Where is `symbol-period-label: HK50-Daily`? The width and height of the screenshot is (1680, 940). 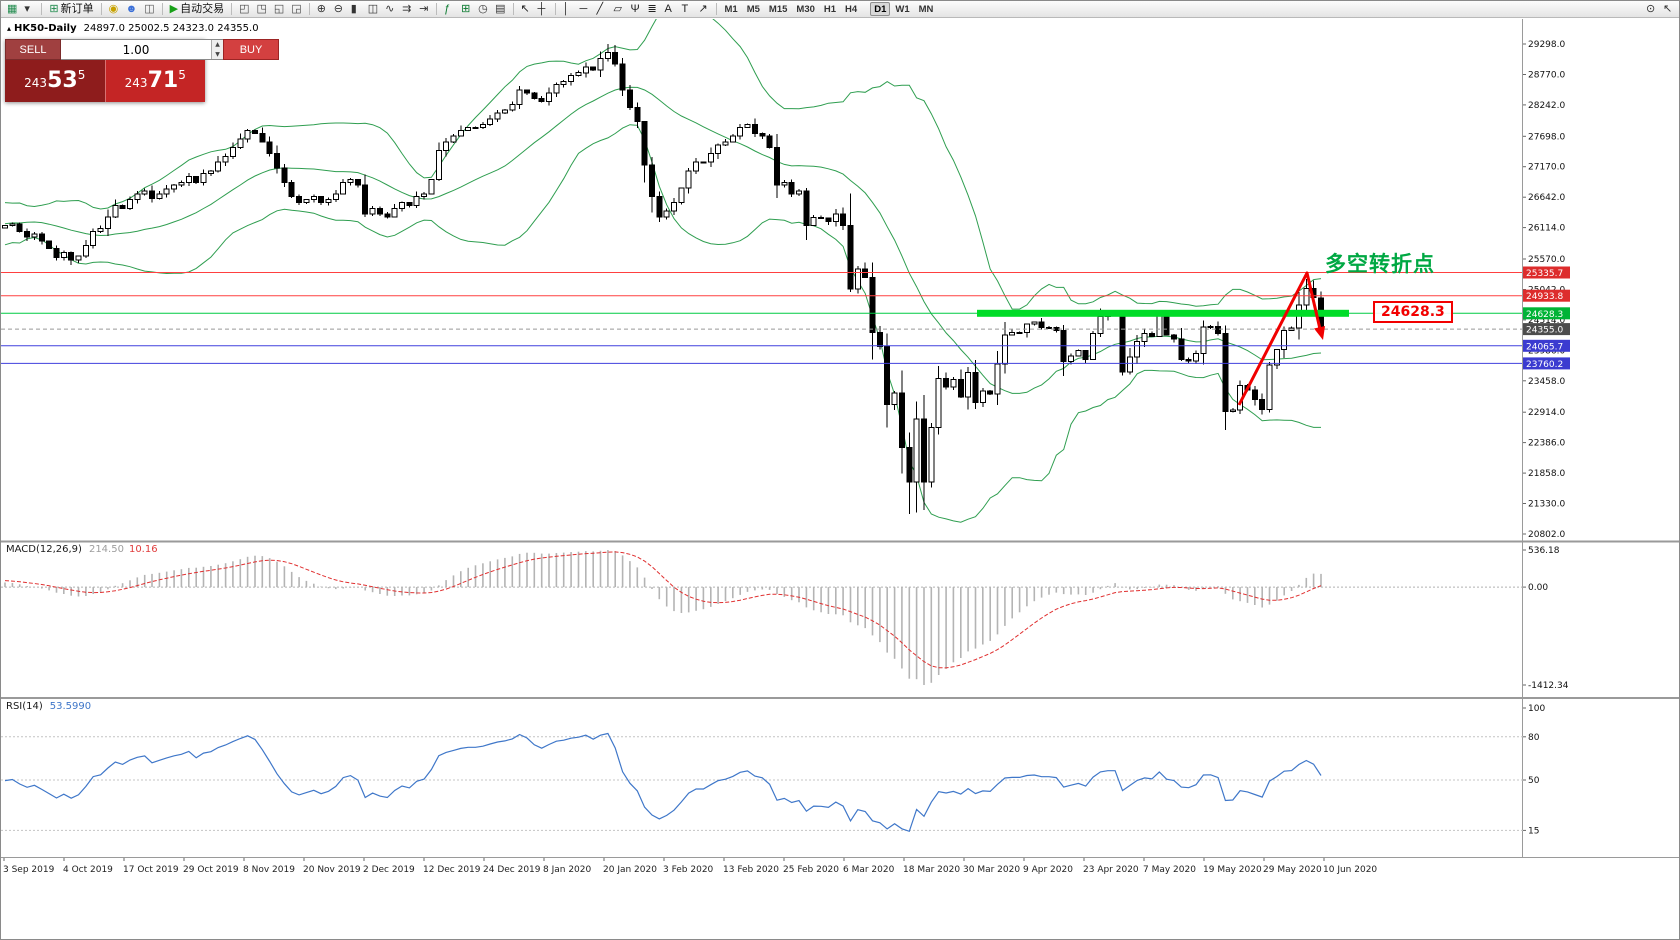 symbol-period-label: HK50-Daily is located at coordinates (45, 28).